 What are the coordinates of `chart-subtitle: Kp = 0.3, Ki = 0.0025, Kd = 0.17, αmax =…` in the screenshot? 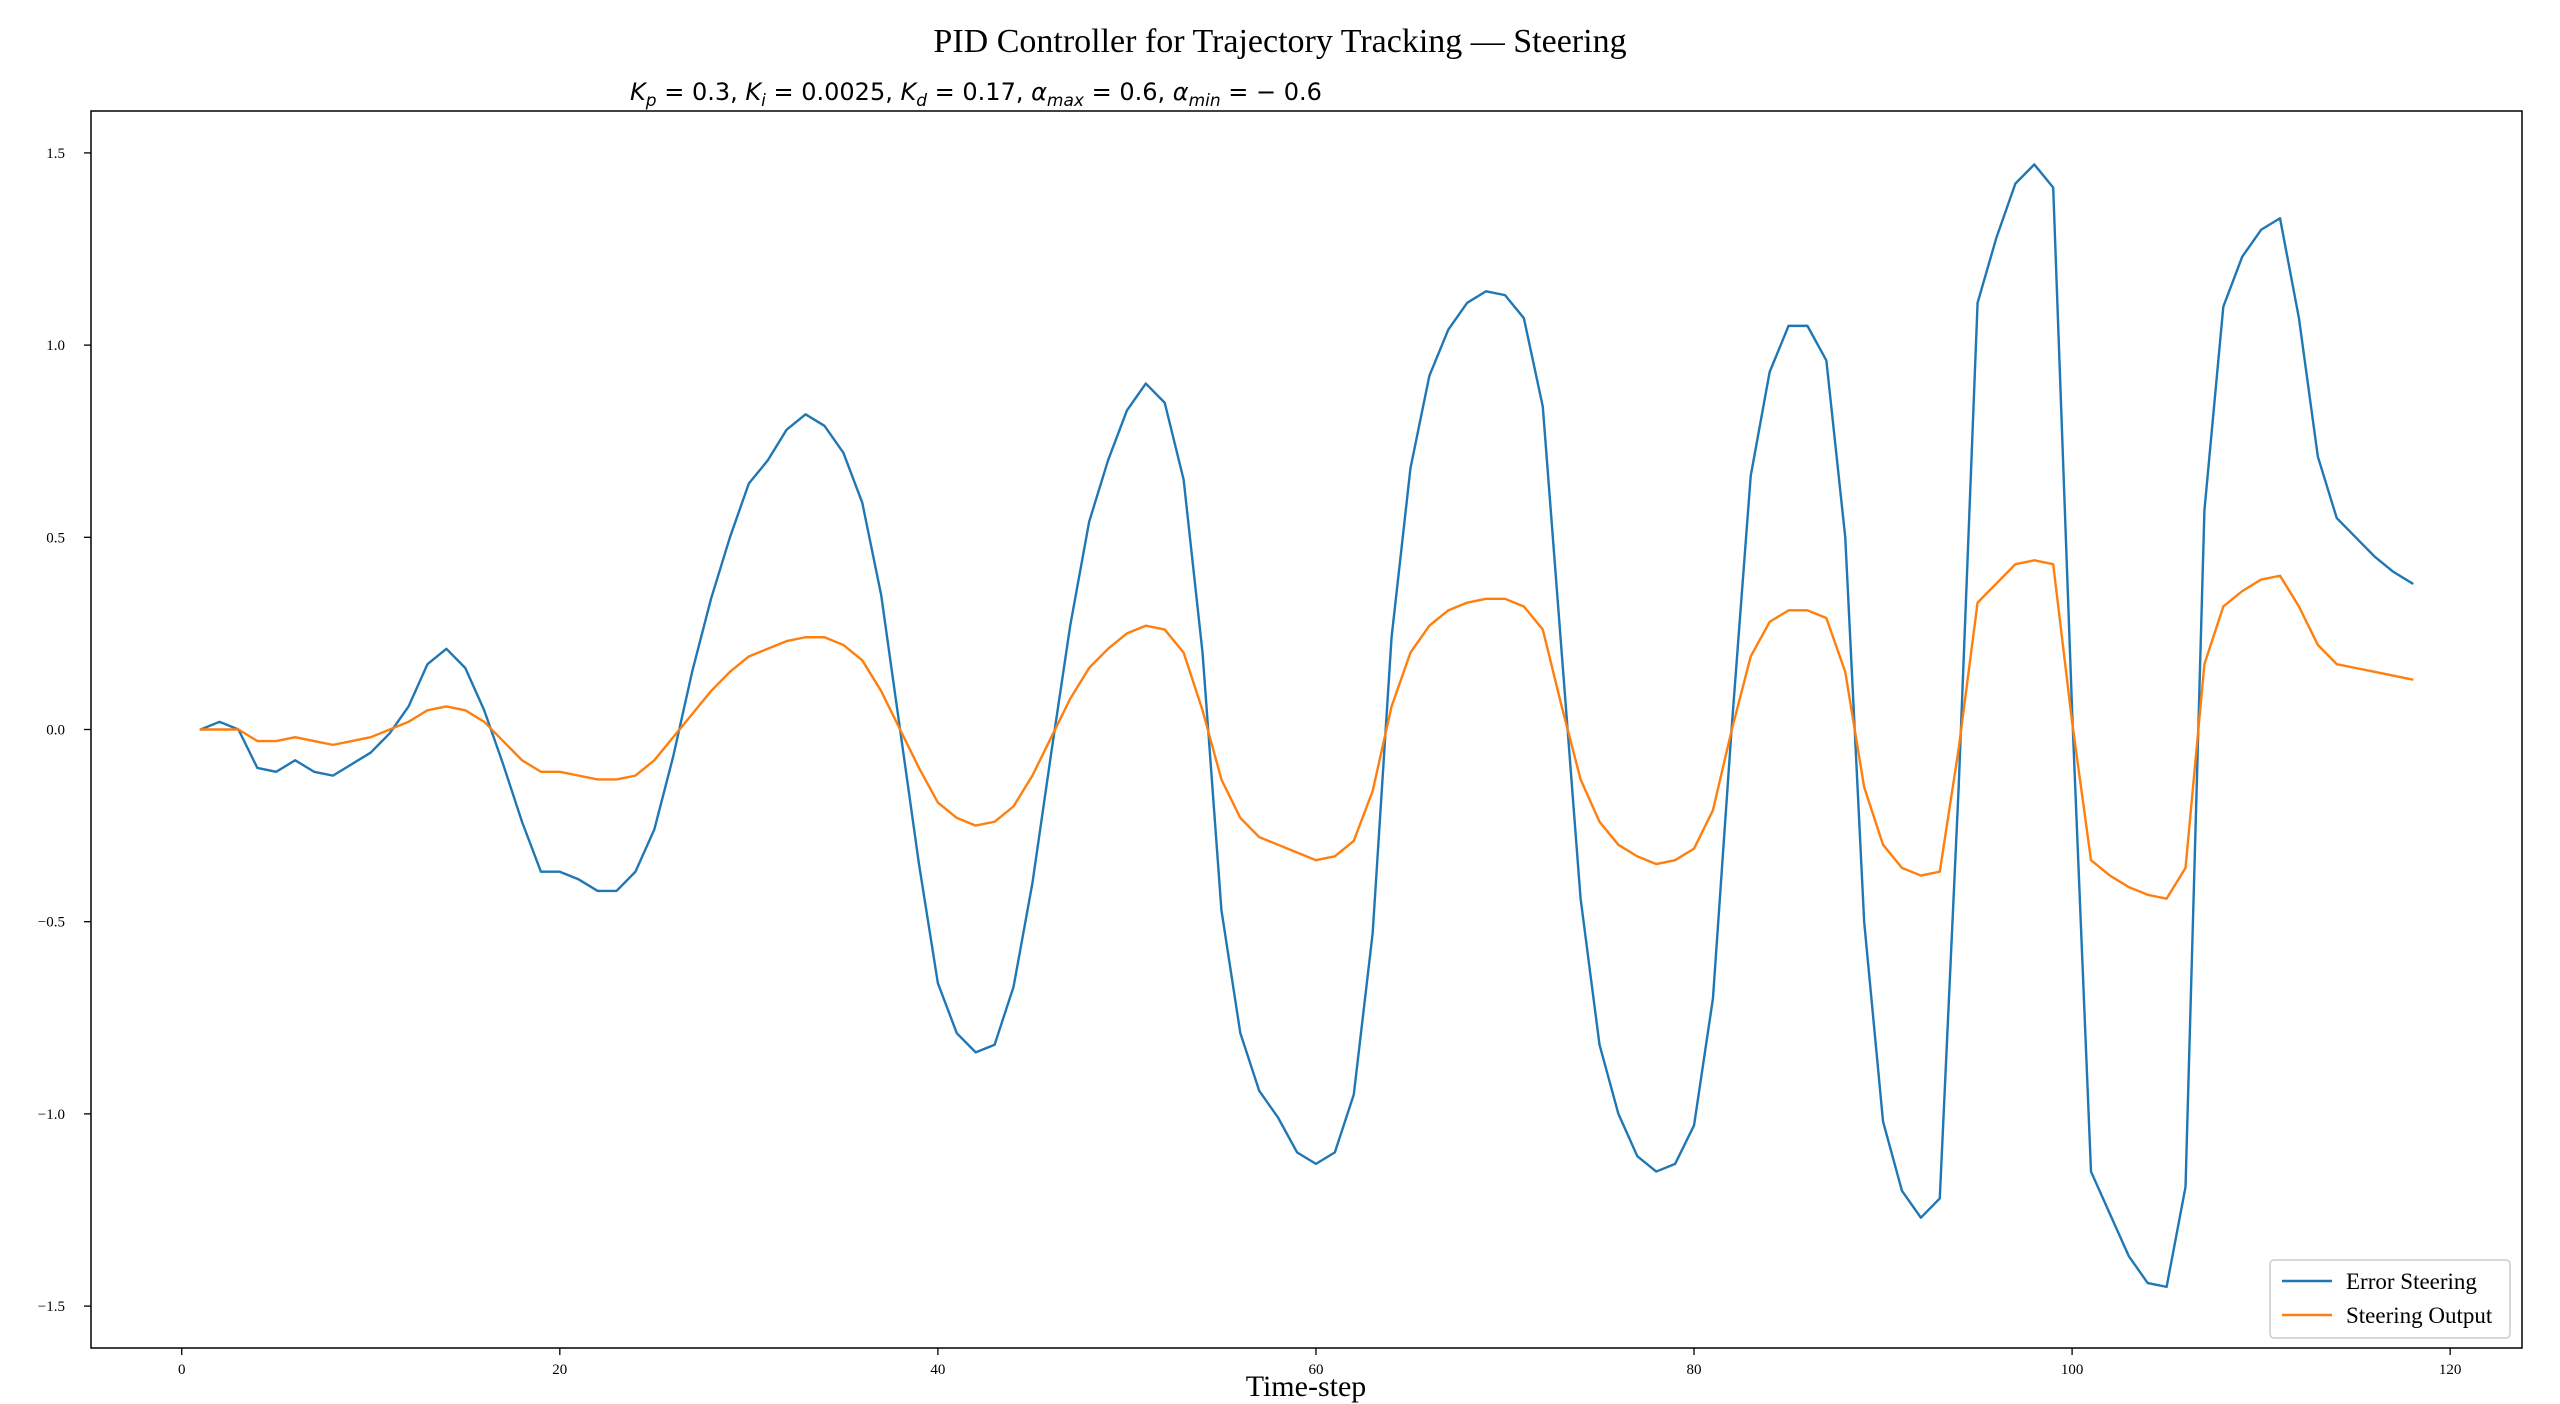 It's located at (976, 94).